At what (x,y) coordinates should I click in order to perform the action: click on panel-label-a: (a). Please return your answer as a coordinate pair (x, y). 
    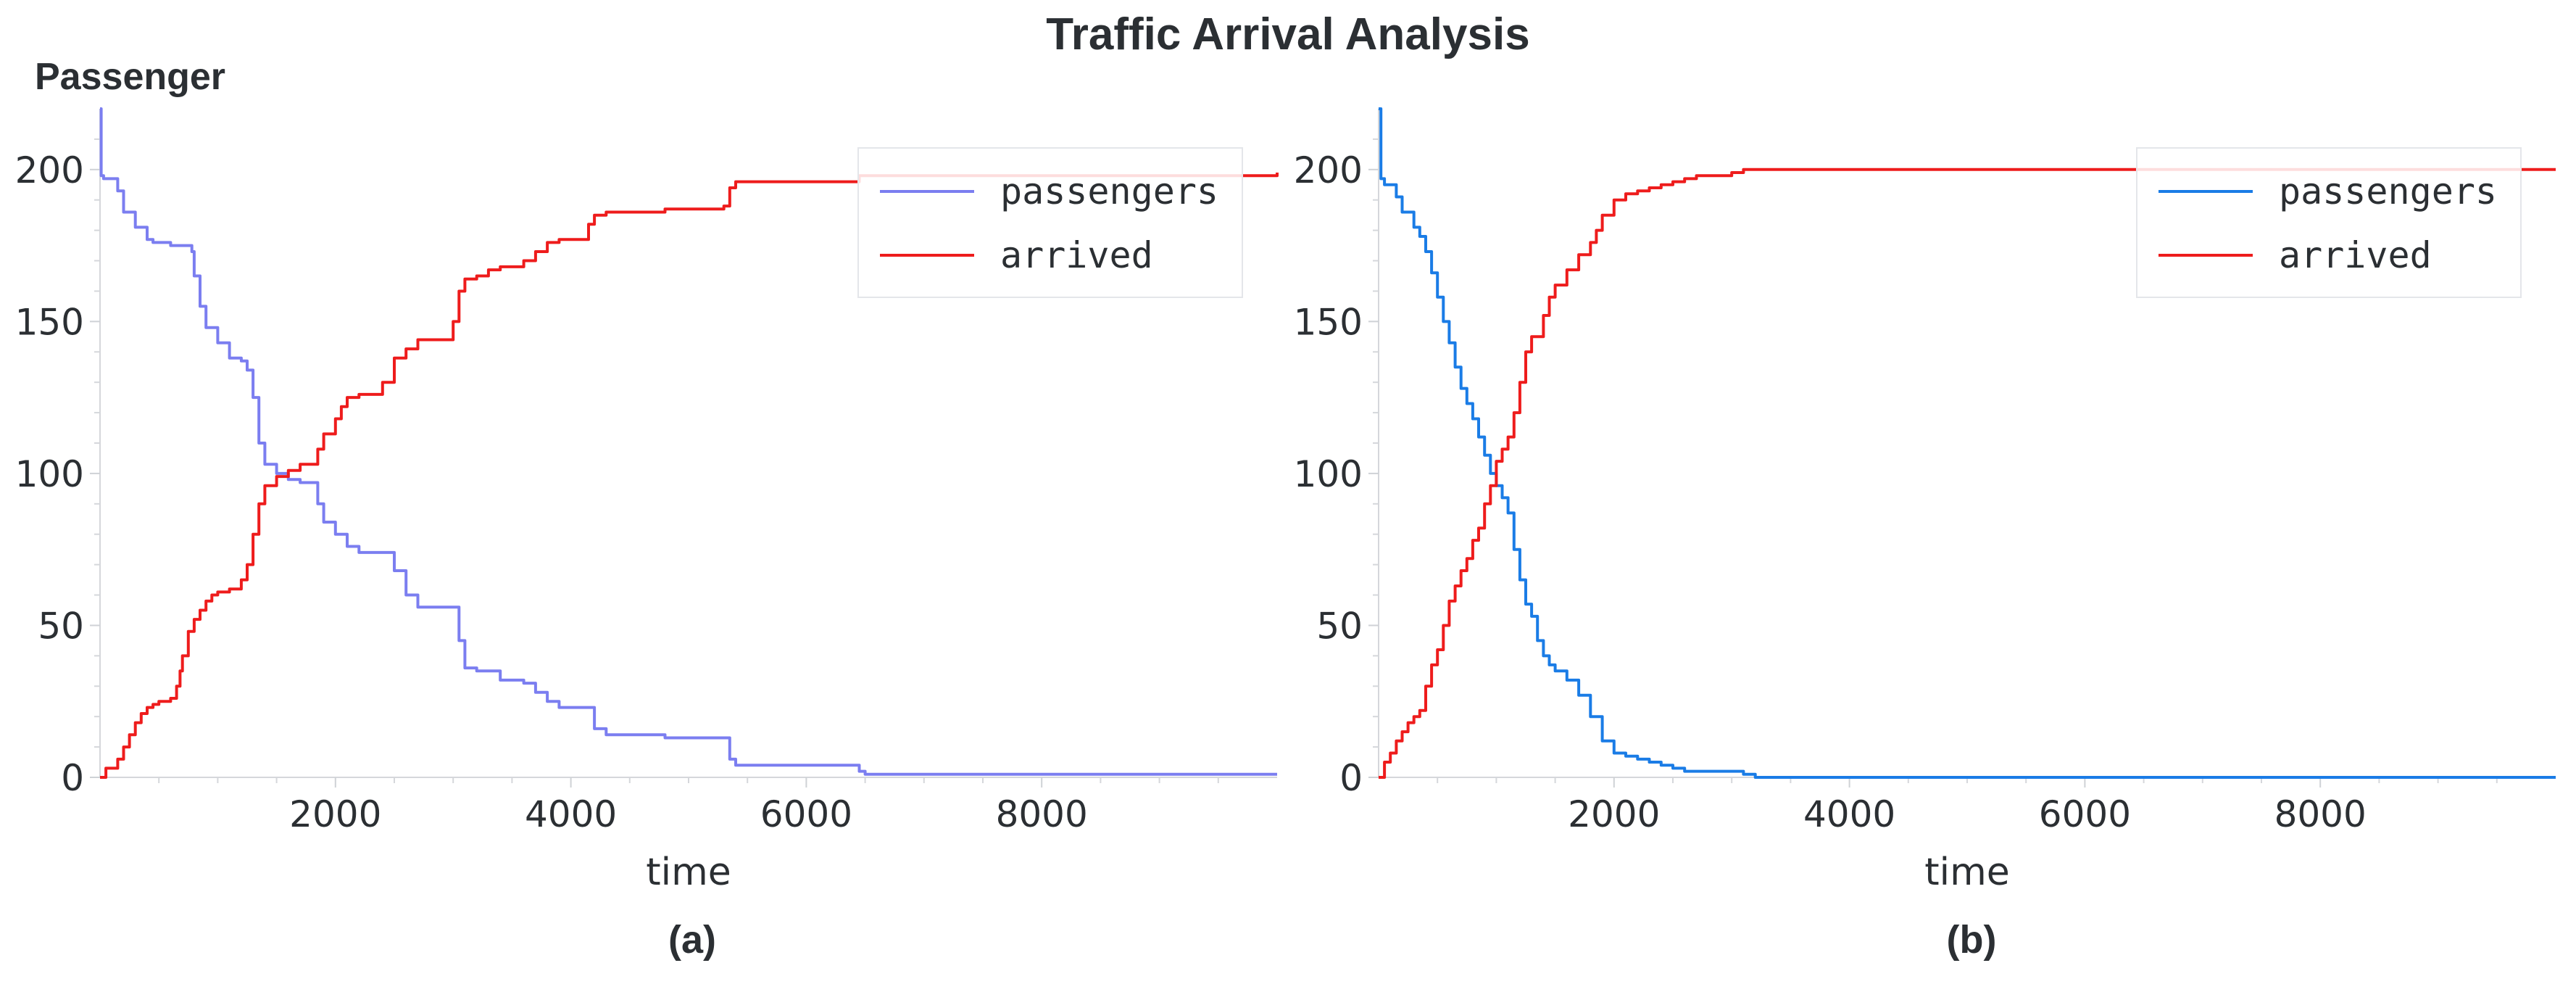
    Looking at the image, I should click on (692, 940).